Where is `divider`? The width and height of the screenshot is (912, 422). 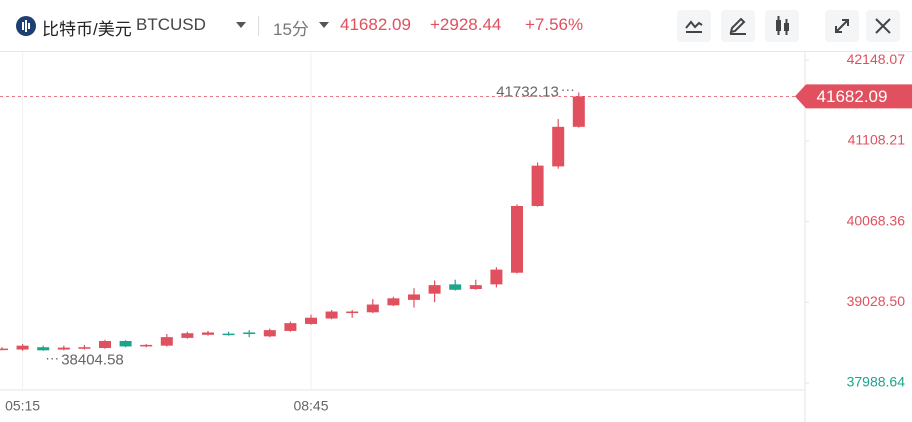 divider is located at coordinates (258, 26).